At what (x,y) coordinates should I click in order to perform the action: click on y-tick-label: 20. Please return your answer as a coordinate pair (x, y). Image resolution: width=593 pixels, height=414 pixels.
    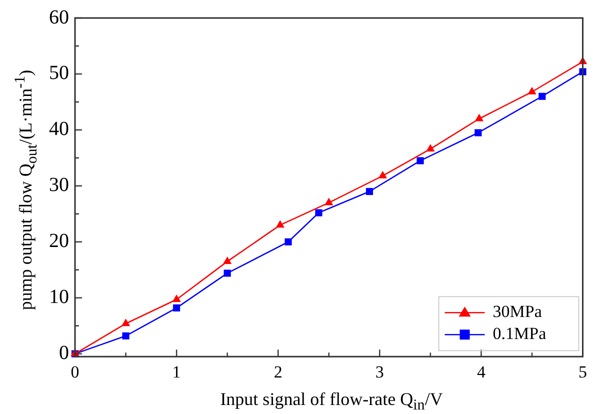
    Looking at the image, I should click on (59, 241).